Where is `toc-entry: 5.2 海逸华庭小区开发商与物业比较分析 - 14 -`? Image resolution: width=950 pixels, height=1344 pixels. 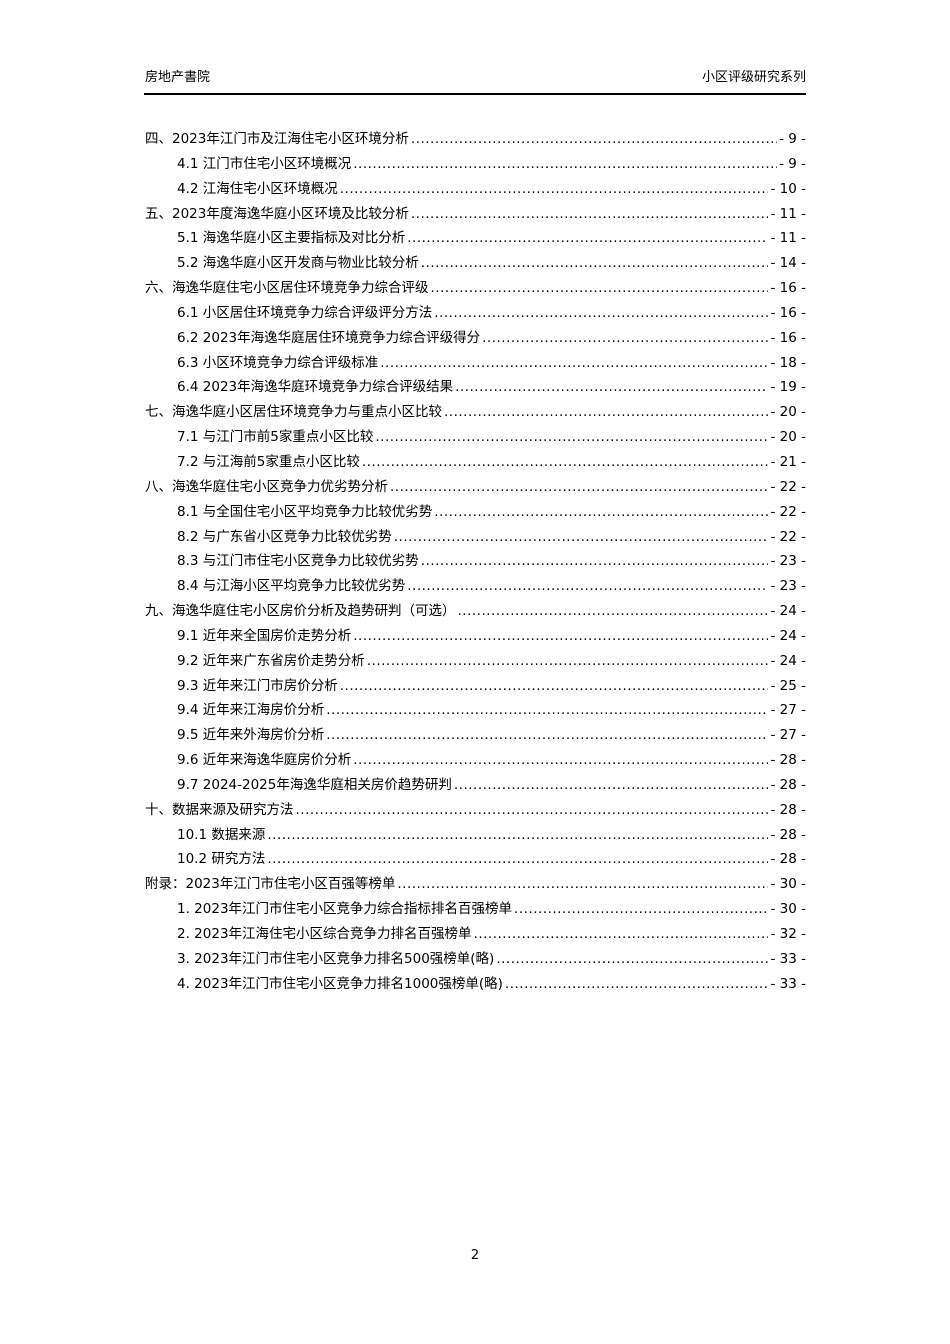 toc-entry: 5.2 海逸华庭小区开发商与物业比较分析 - 14 - is located at coordinates (475, 263).